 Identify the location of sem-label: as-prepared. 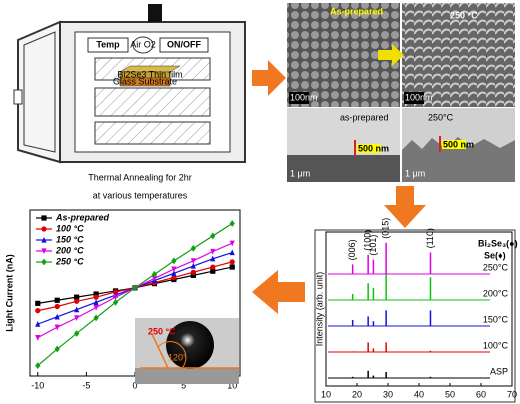
(364, 117).